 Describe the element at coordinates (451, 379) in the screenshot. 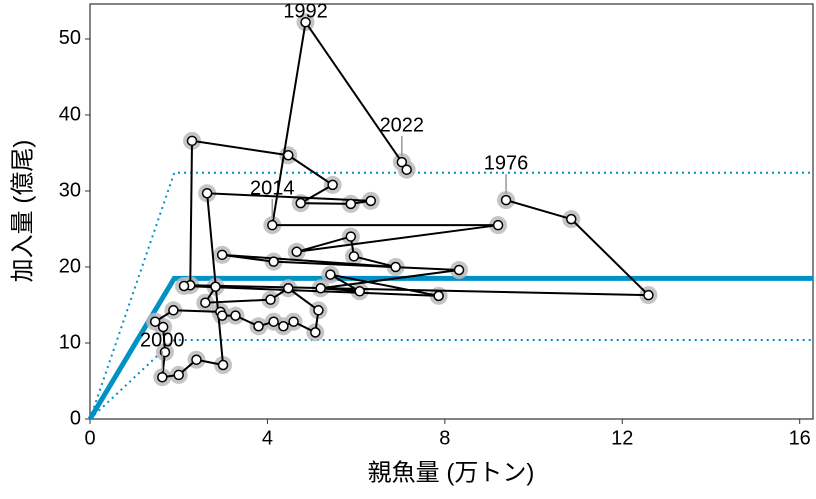

I see `reference-line` at that location.